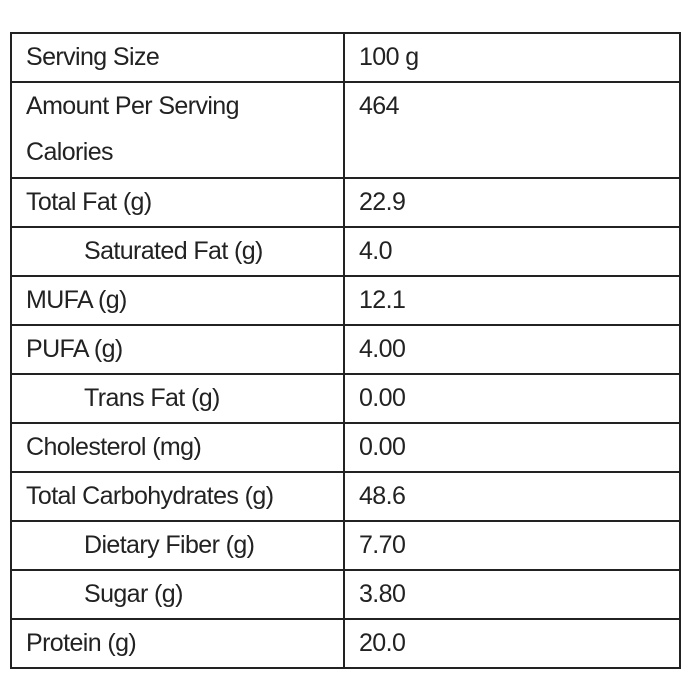 The height and width of the screenshot is (700, 690). What do you see at coordinates (177, 57) in the screenshot?
I see `nutrient-label: Serving Size` at bounding box center [177, 57].